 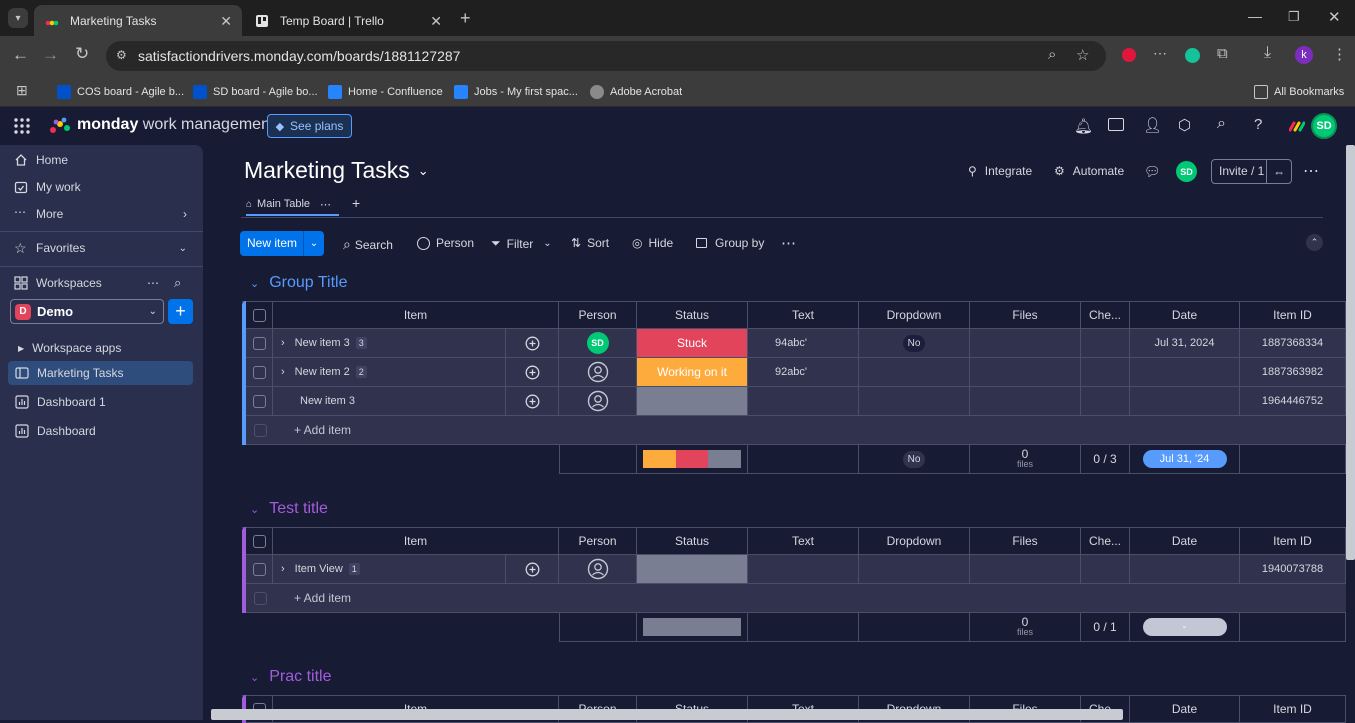 I want to click on summary-dropdown: No, so click(x=914, y=459).